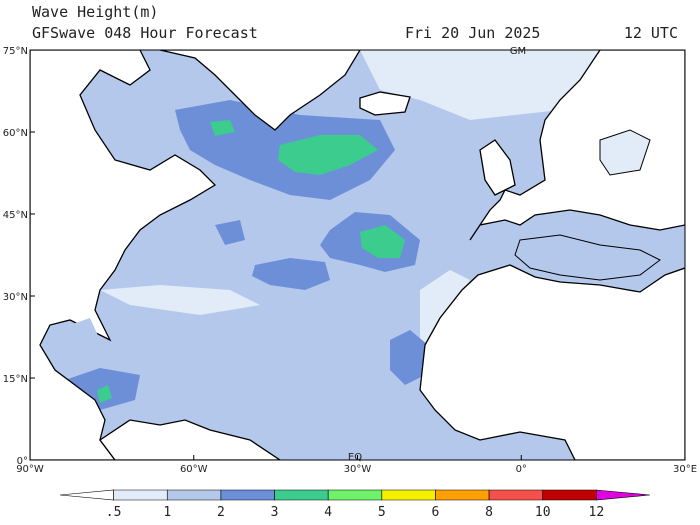 This screenshot has width=700, height=525. Describe the element at coordinates (275, 512) in the screenshot. I see `colorbar-label: 3` at that location.